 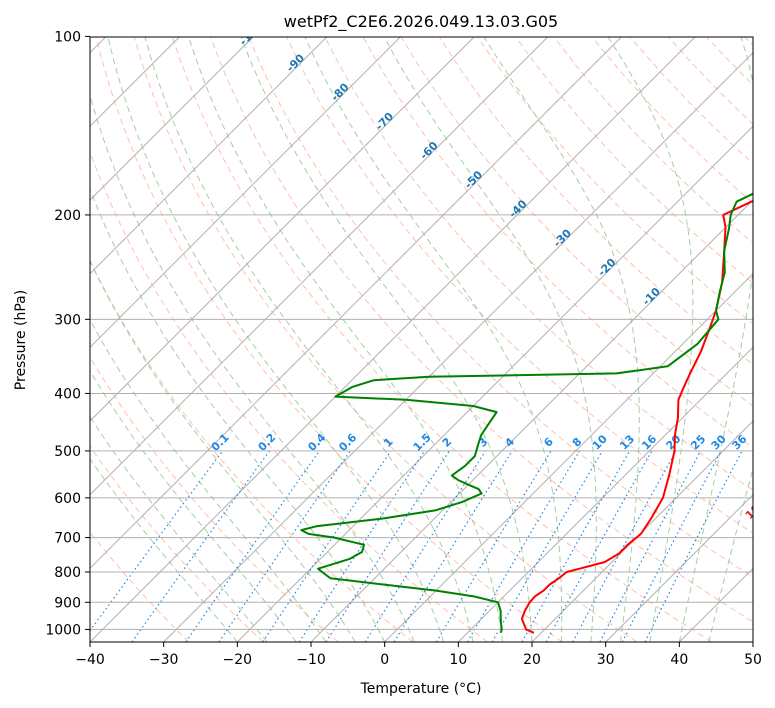 I want to click on adiabat-label: 0, so click(x=757, y=463).